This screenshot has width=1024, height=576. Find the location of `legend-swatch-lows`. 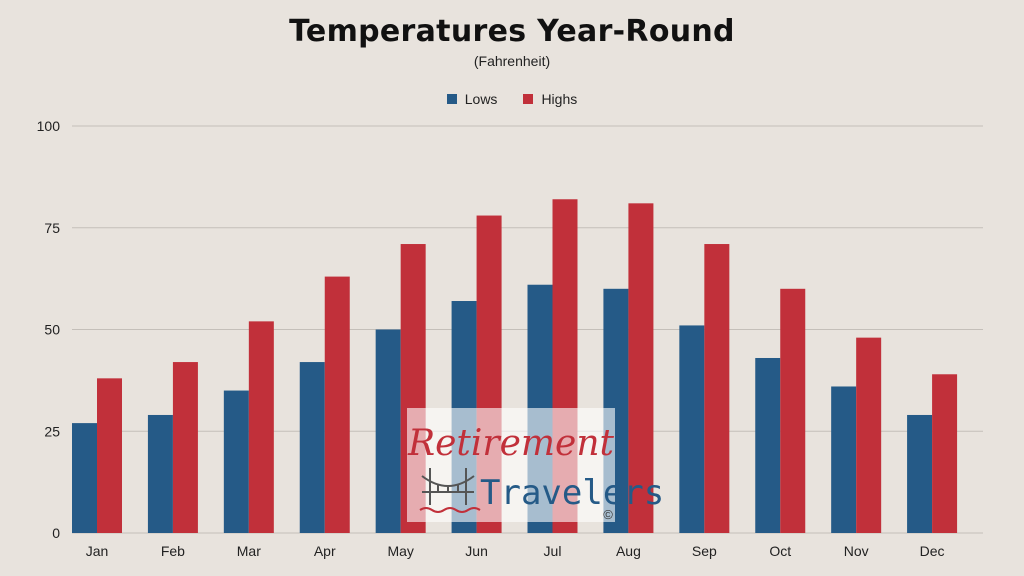

legend-swatch-lows is located at coordinates (451, 99).